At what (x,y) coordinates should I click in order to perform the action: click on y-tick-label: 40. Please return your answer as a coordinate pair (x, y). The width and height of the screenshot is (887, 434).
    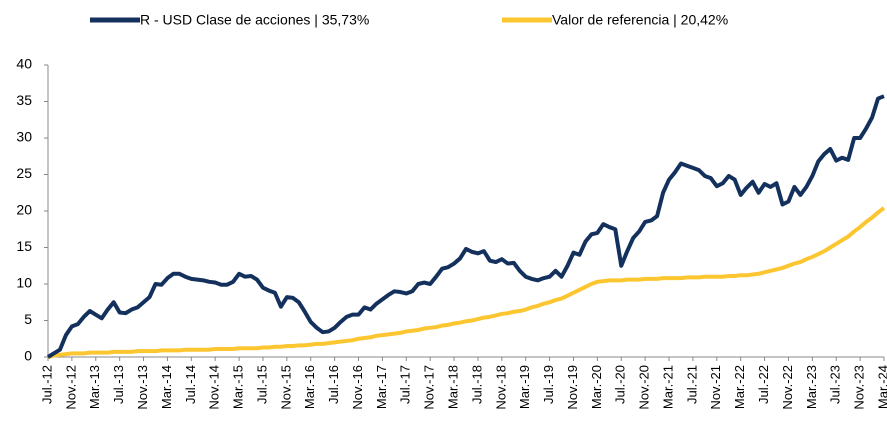
    Looking at the image, I should click on (24, 64).